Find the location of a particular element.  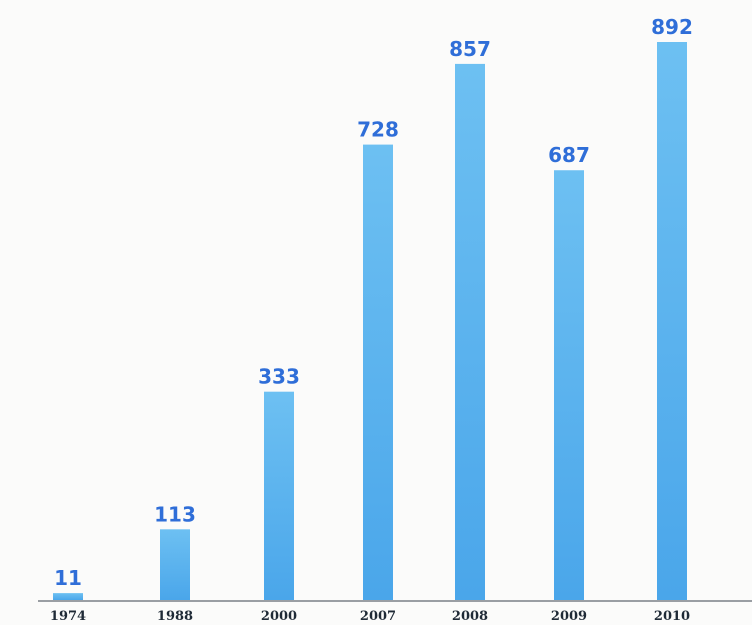

bar-1974 is located at coordinates (68, 596).